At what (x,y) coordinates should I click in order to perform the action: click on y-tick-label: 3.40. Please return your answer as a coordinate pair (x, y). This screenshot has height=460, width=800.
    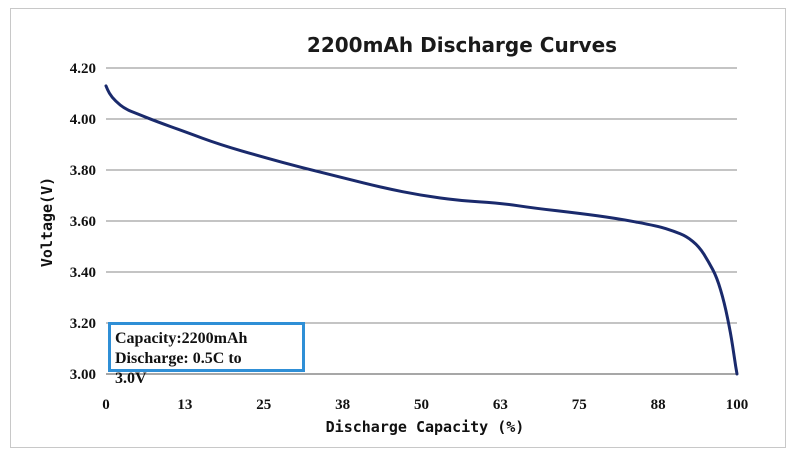
    Looking at the image, I should click on (83, 273).